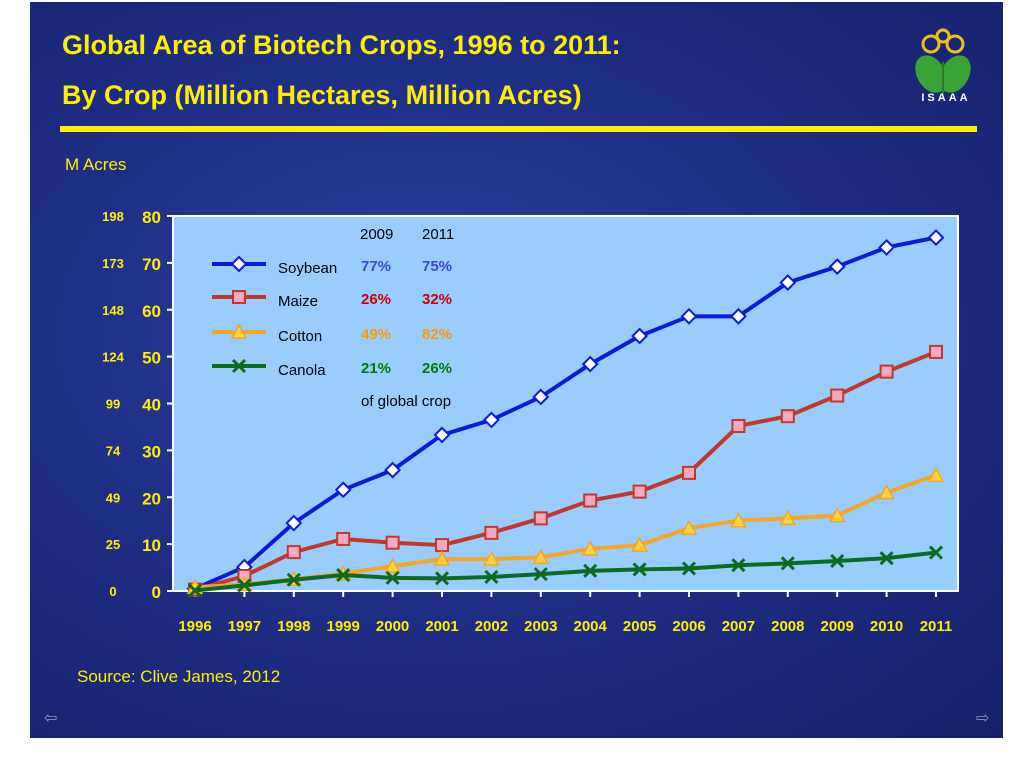  Describe the element at coordinates (376, 299) in the screenshot. I see `pct-2009: 26%` at that location.